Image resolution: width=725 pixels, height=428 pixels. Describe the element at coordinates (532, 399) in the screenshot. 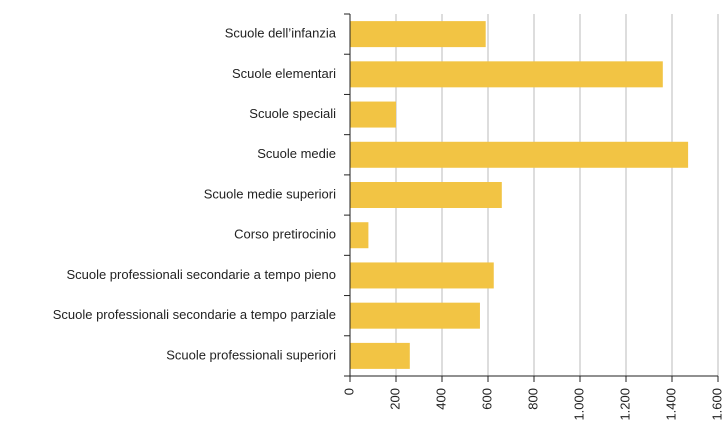

I see `x-tick-label: 800` at that location.